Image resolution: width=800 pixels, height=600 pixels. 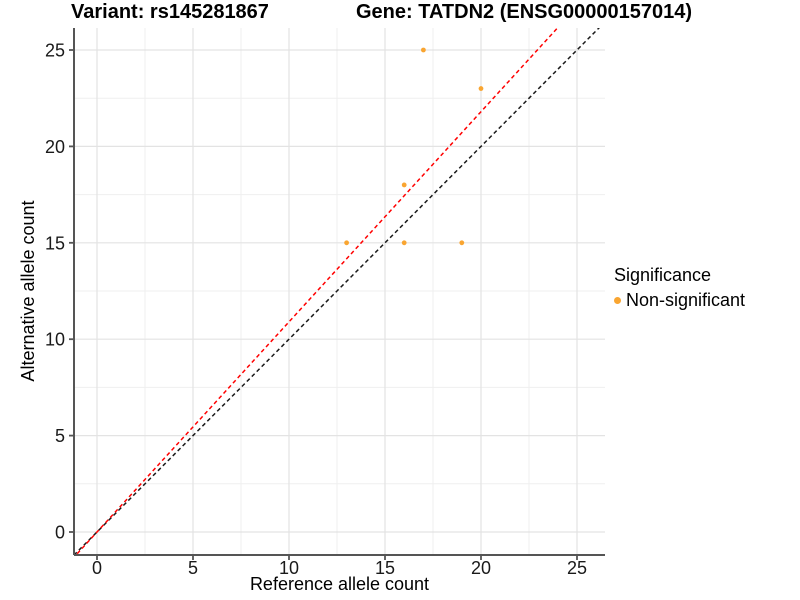 I want to click on legend-title: Significance, so click(x=663, y=275).